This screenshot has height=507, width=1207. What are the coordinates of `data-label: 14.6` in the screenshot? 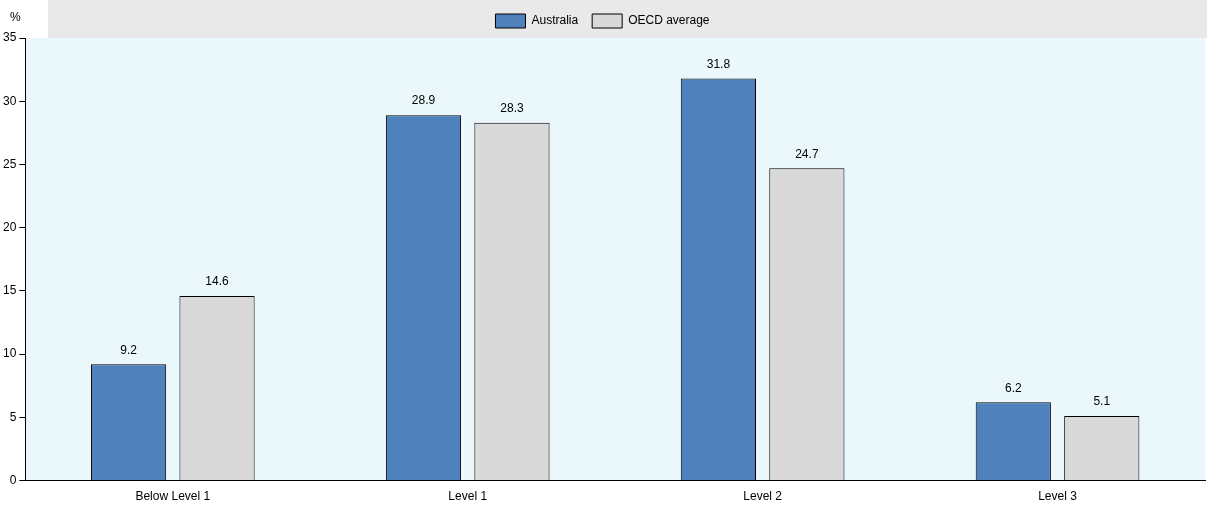 It's located at (217, 281).